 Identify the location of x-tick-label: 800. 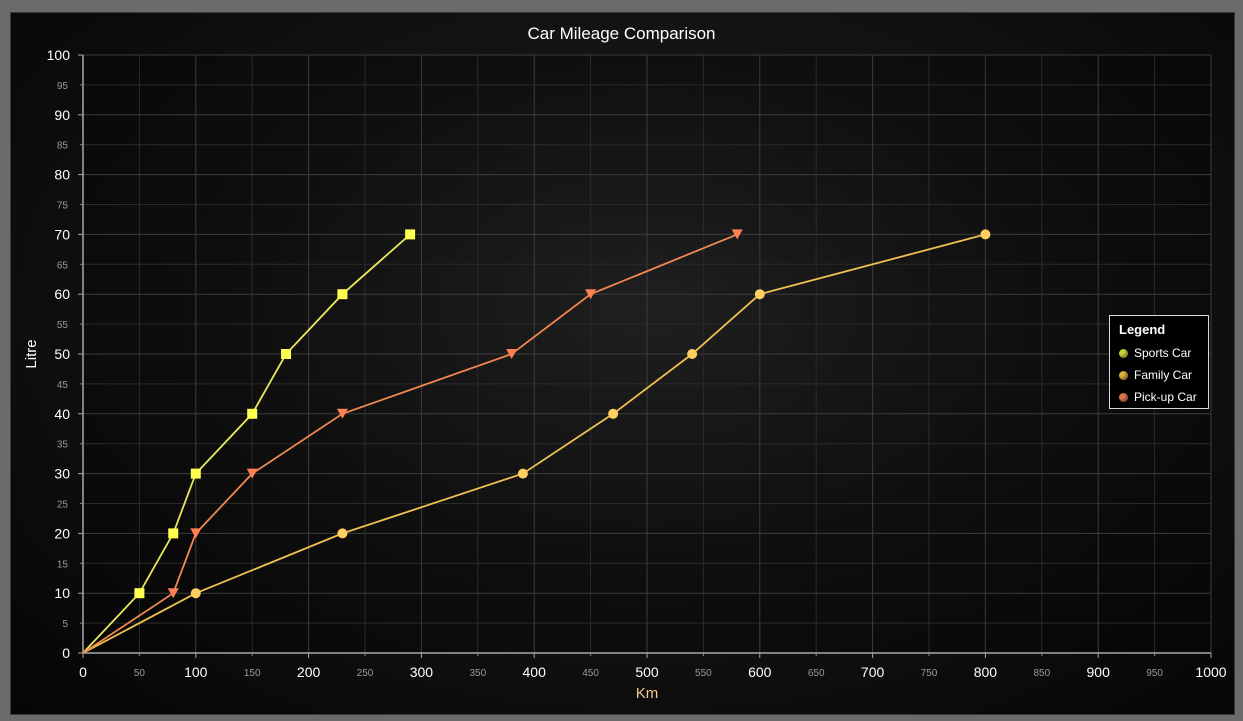
(986, 672).